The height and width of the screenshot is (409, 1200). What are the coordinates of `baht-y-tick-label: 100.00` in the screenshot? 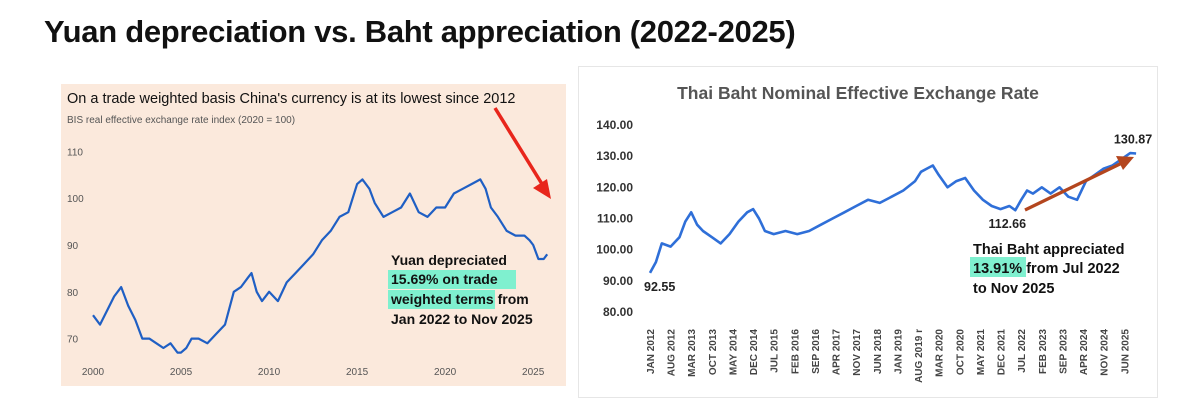 It's located at (614, 250).